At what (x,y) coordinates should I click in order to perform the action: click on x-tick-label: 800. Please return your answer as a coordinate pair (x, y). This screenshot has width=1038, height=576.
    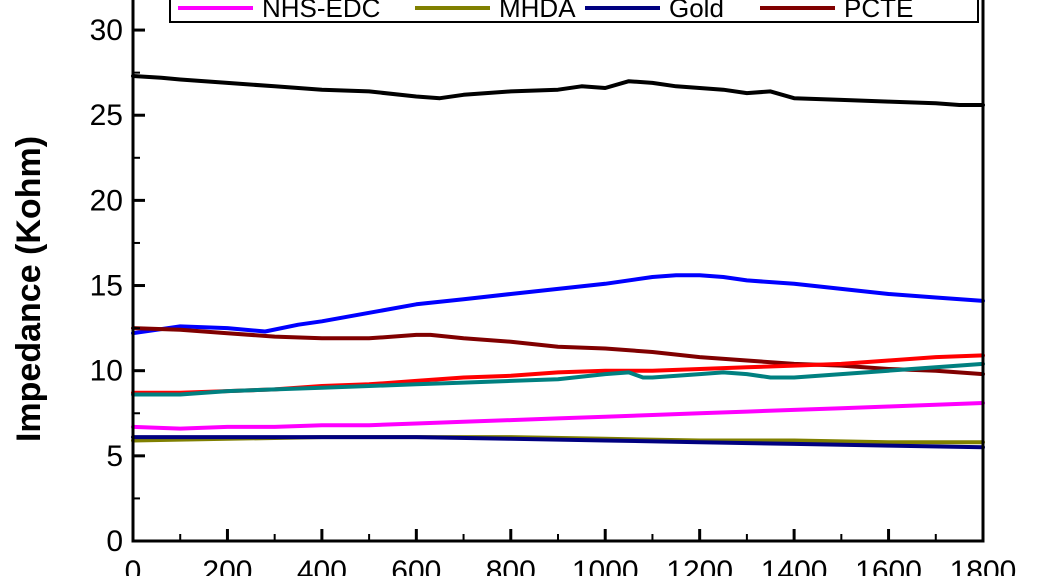
    Looking at the image, I should click on (511, 565).